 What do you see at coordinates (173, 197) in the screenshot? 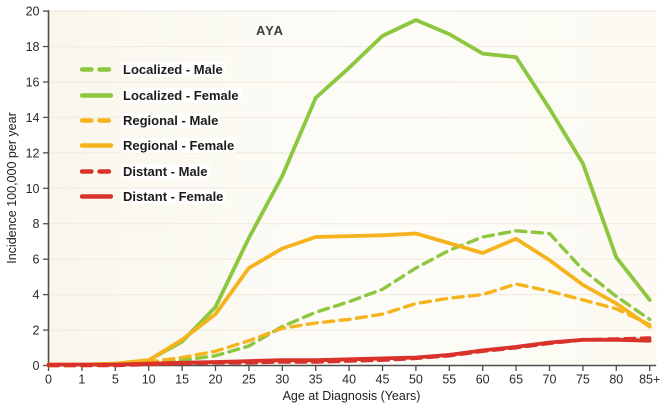
I see `legend-label: Distant - Female` at bounding box center [173, 197].